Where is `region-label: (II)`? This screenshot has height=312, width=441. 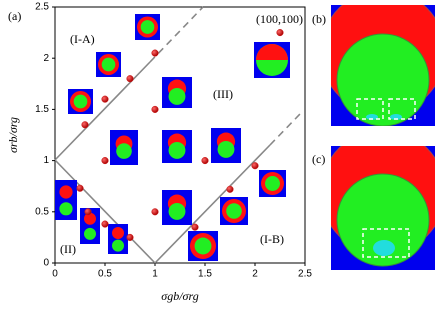 region-label: (II) is located at coordinates (68, 249).